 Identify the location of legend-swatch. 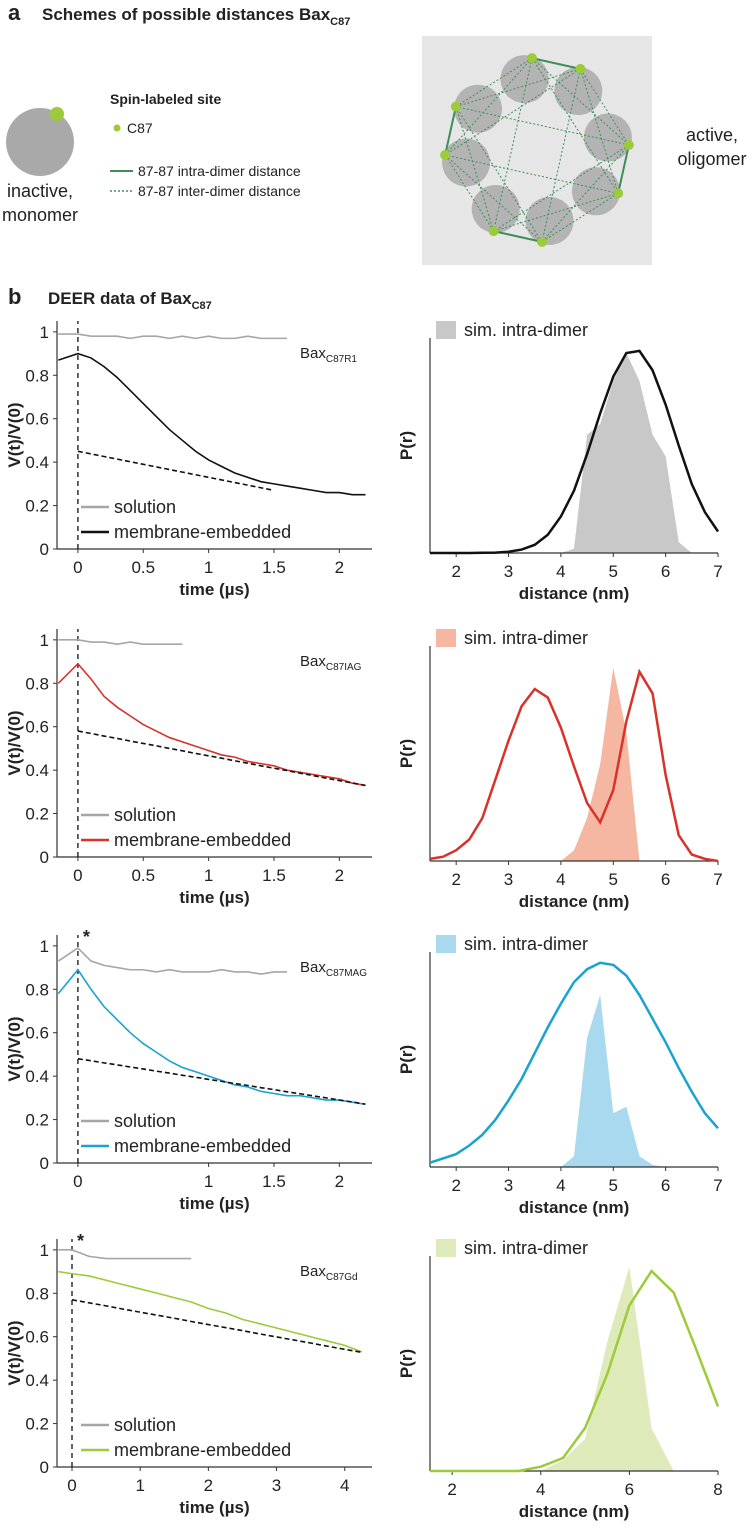
(446, 944).